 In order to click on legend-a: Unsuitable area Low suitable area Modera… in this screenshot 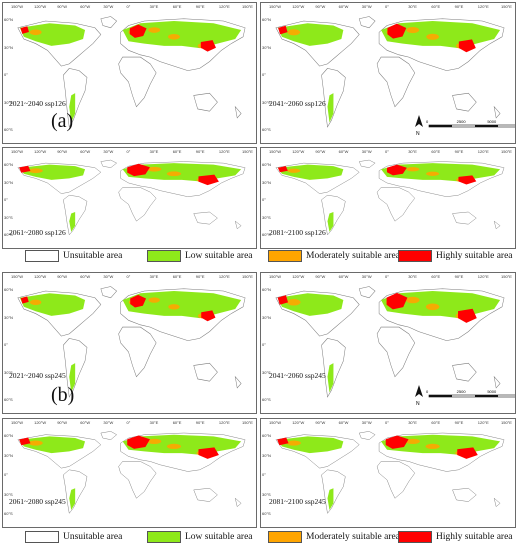, I will do `click(269, 255)`.